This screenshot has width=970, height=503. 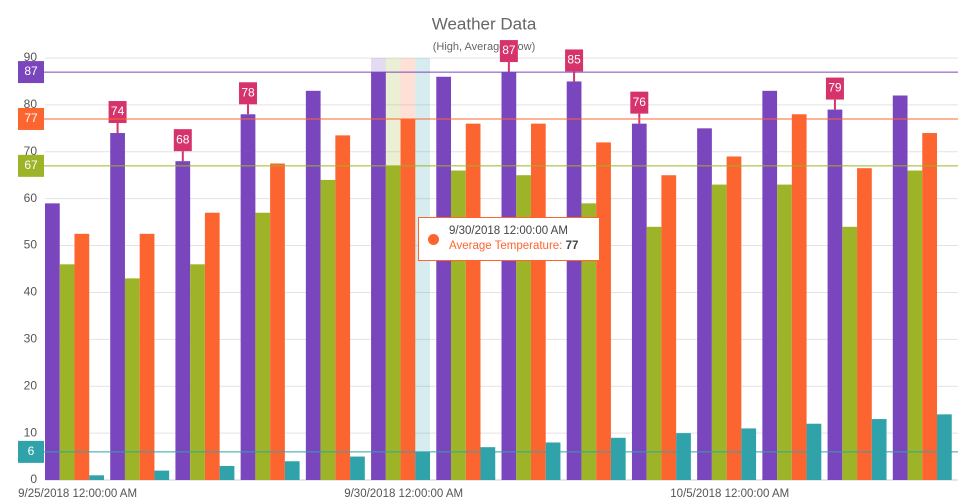 I want to click on y-tick-label: 20, so click(x=31, y=385).